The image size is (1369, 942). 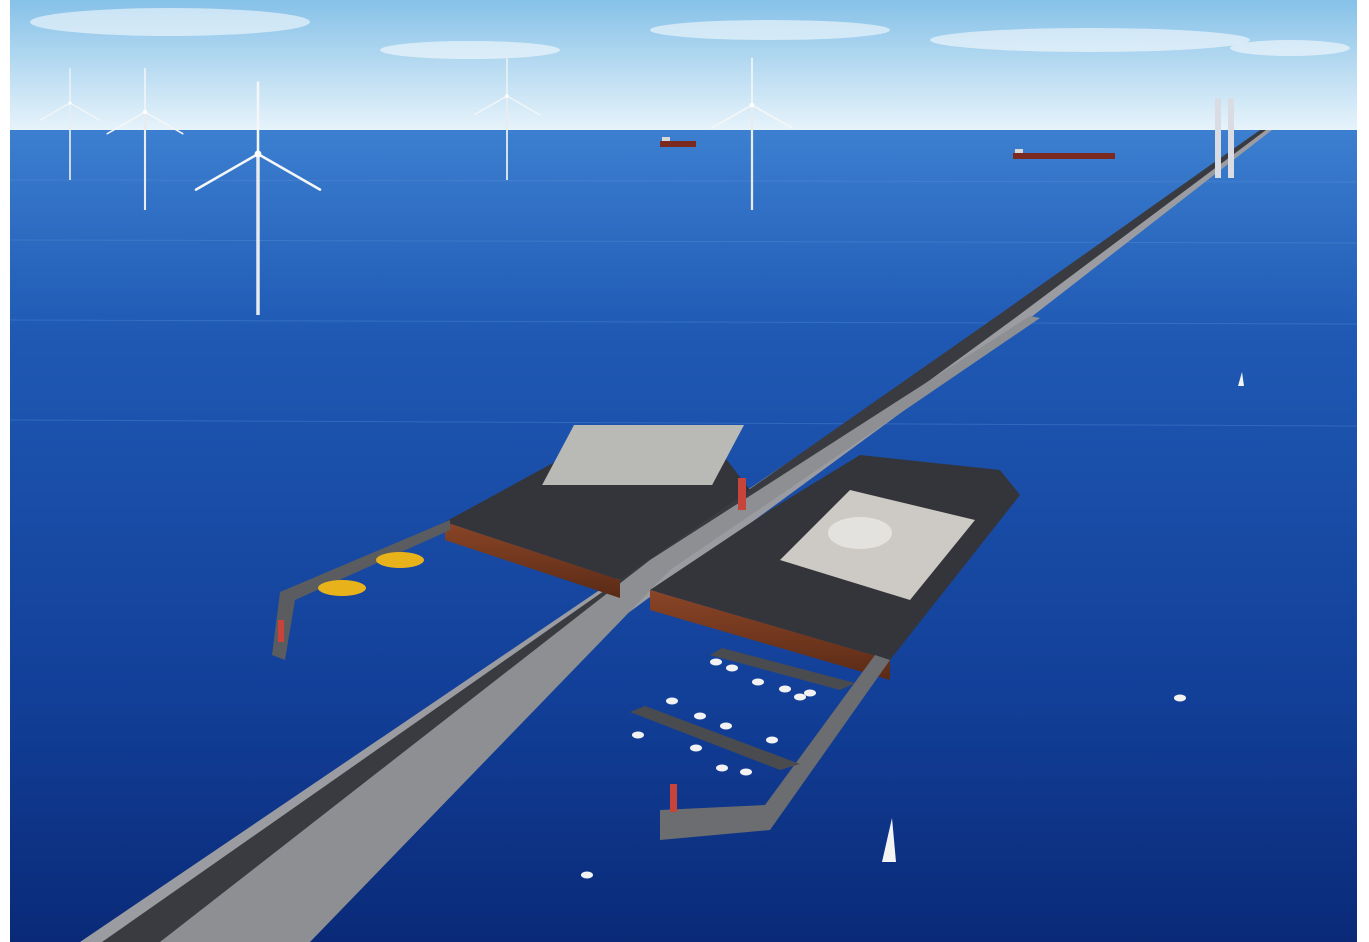 What do you see at coordinates (887, 148) in the screenshot?
I see `ships` at bounding box center [887, 148].